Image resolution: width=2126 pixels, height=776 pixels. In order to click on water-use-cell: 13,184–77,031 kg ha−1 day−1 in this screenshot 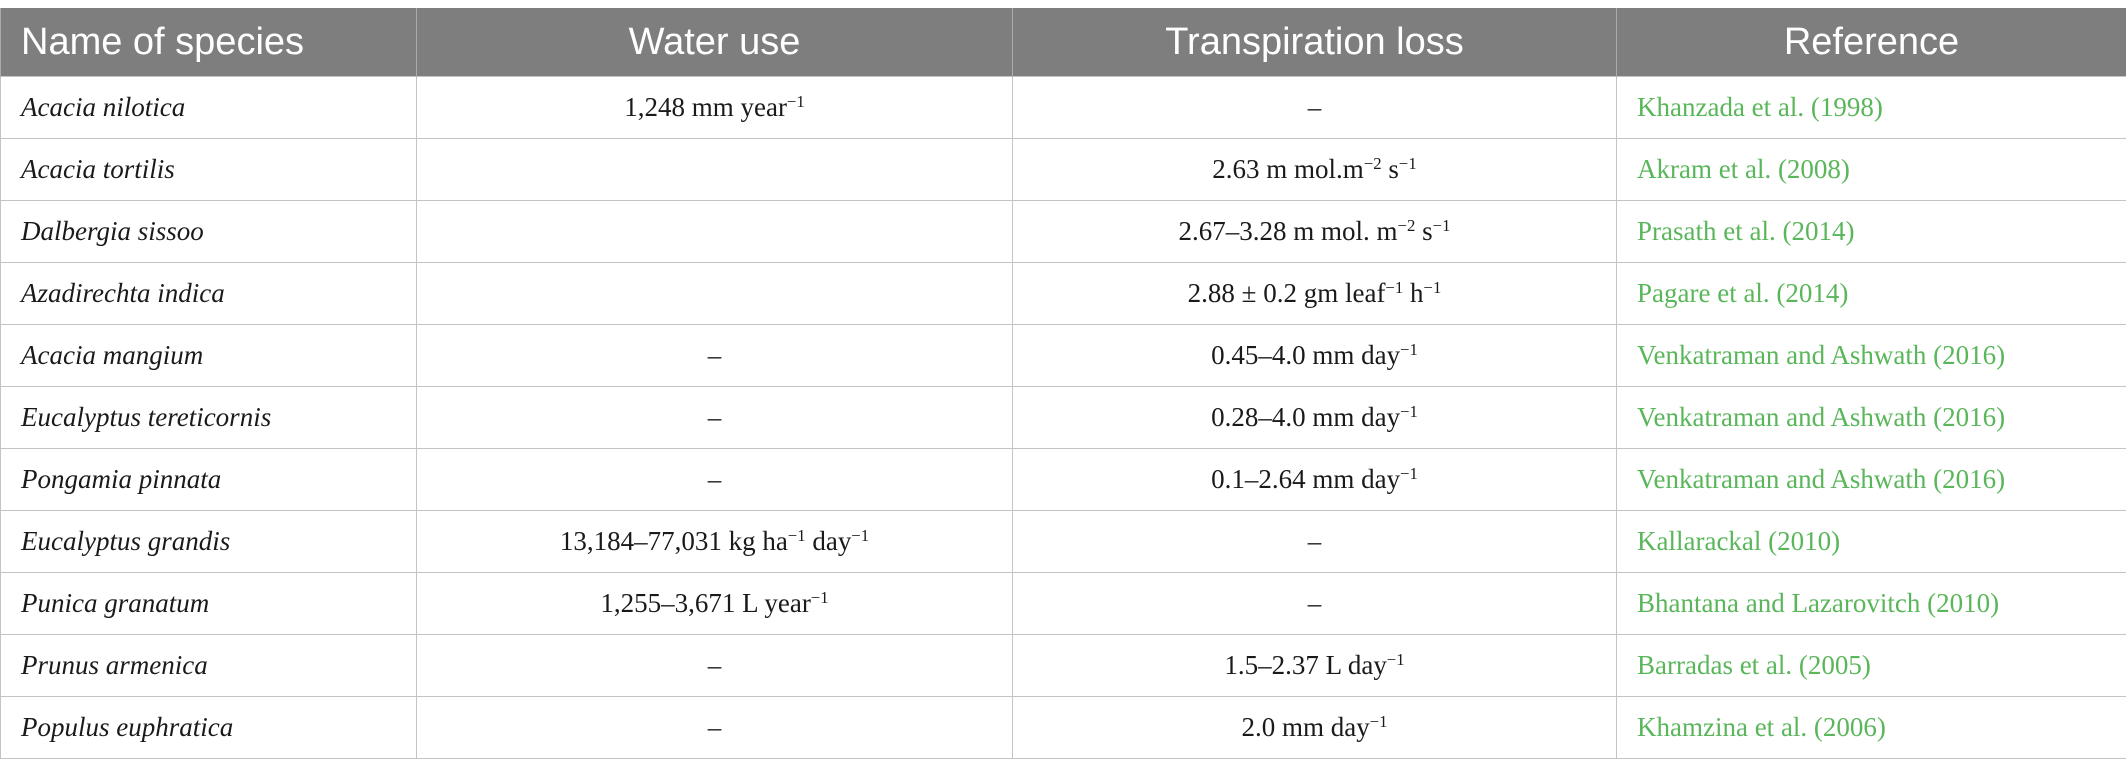, I will do `click(714, 541)`.